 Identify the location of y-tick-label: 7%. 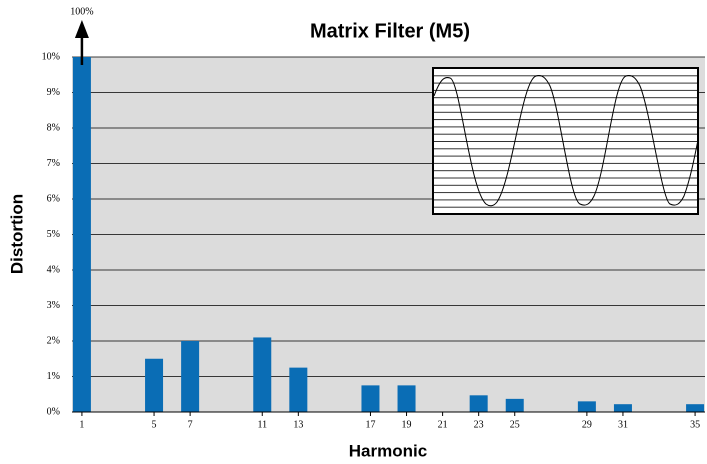
(53, 163).